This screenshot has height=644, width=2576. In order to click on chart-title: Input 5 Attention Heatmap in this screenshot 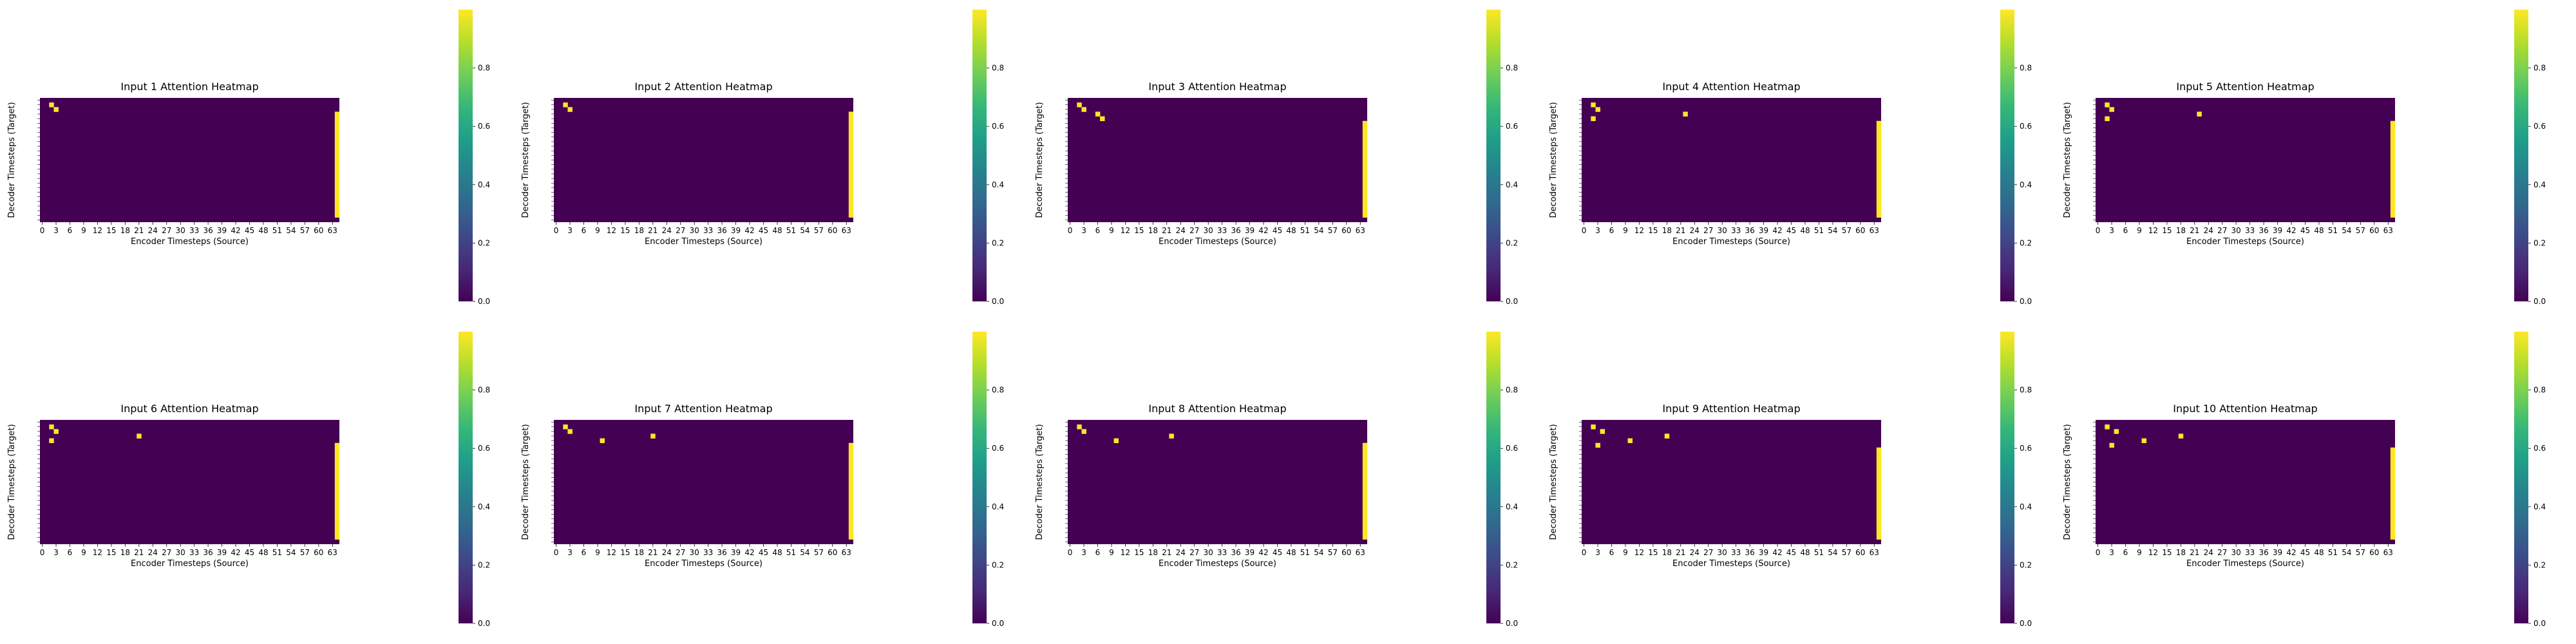, I will do `click(2245, 87)`.